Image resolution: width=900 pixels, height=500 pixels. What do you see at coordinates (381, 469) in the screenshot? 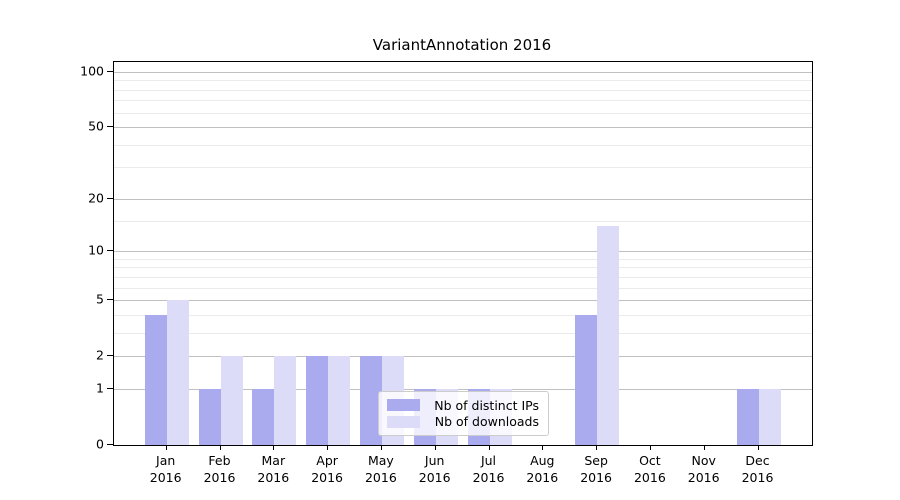
I see `x-tick-label: May 2016` at bounding box center [381, 469].